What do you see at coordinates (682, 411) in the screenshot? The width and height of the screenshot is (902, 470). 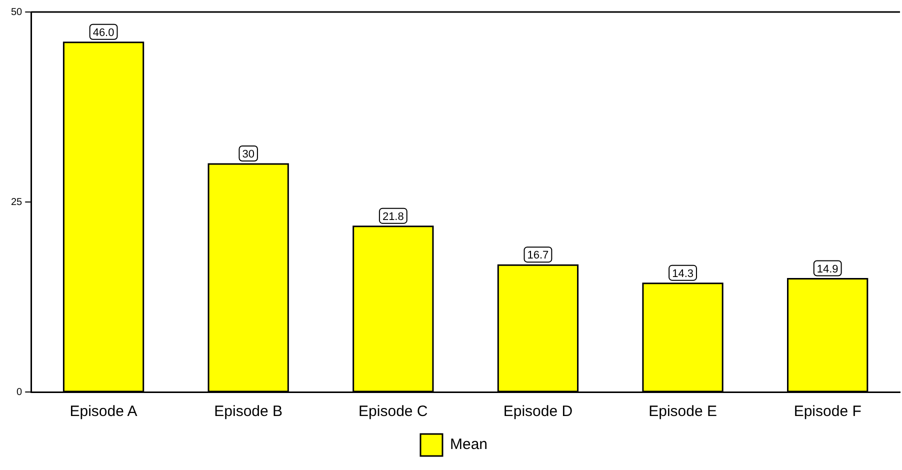 I see `x-tick-label: Episode E` at bounding box center [682, 411].